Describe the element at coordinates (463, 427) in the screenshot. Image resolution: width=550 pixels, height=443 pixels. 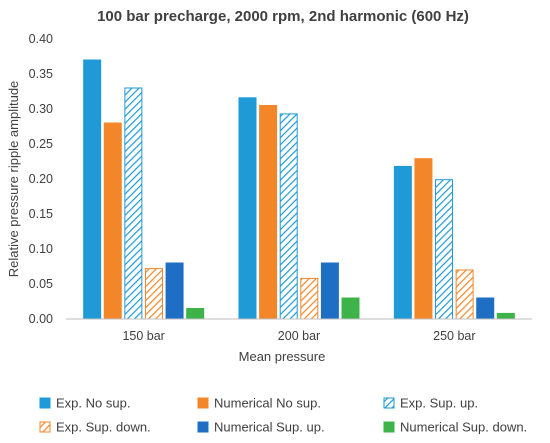
I see `legend-label: Numerical Sup. down.` at that location.